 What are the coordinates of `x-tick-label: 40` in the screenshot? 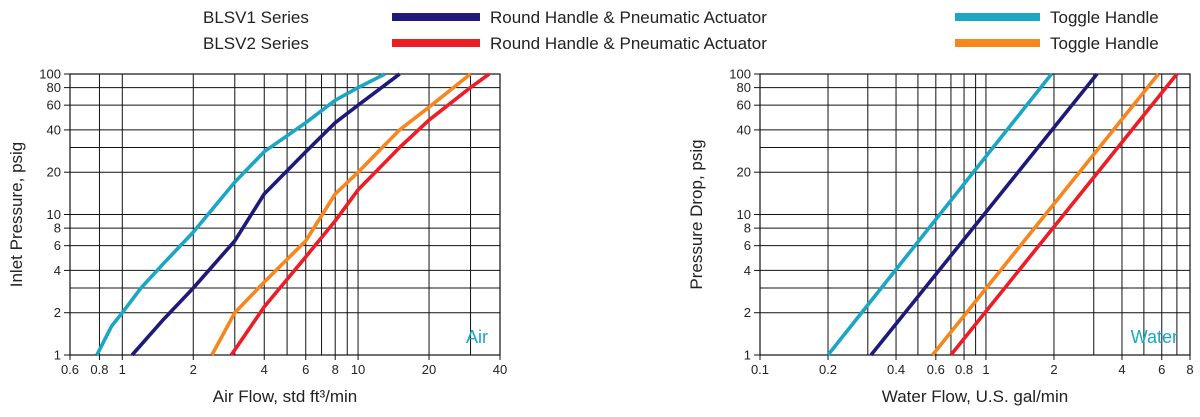 It's located at (500, 369).